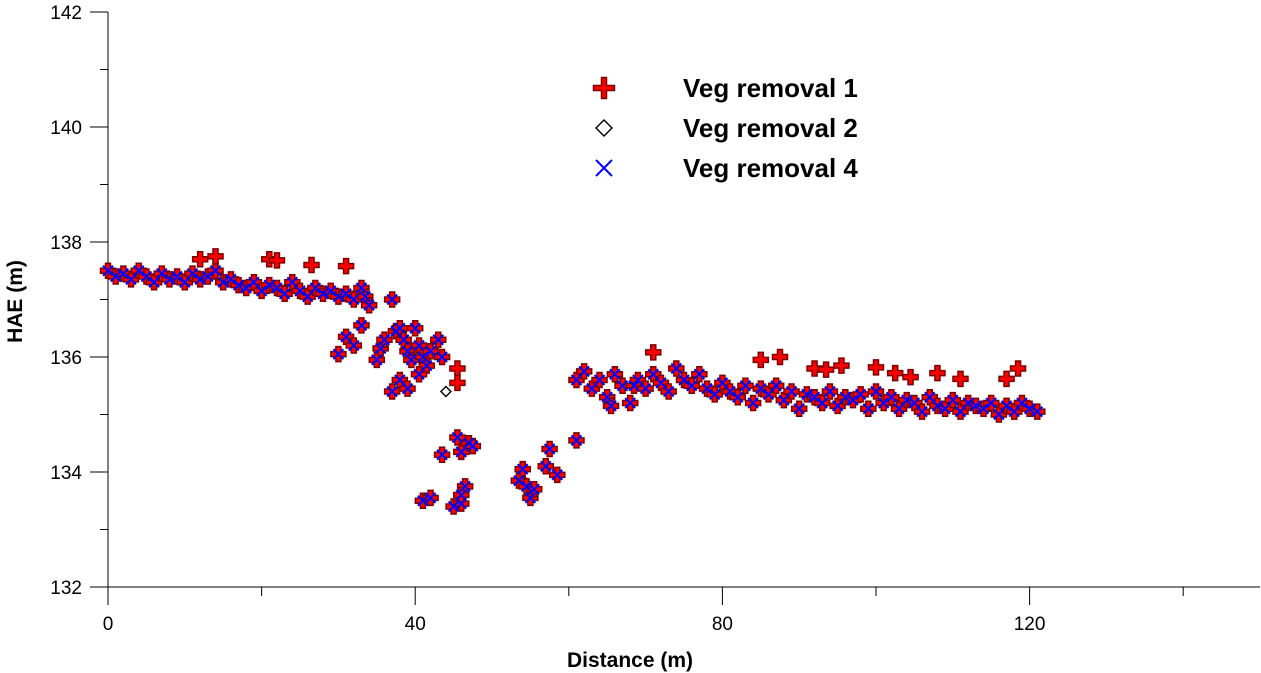 The height and width of the screenshot is (673, 1261). What do you see at coordinates (66, 358) in the screenshot?
I see `y-tick-label: 136` at bounding box center [66, 358].